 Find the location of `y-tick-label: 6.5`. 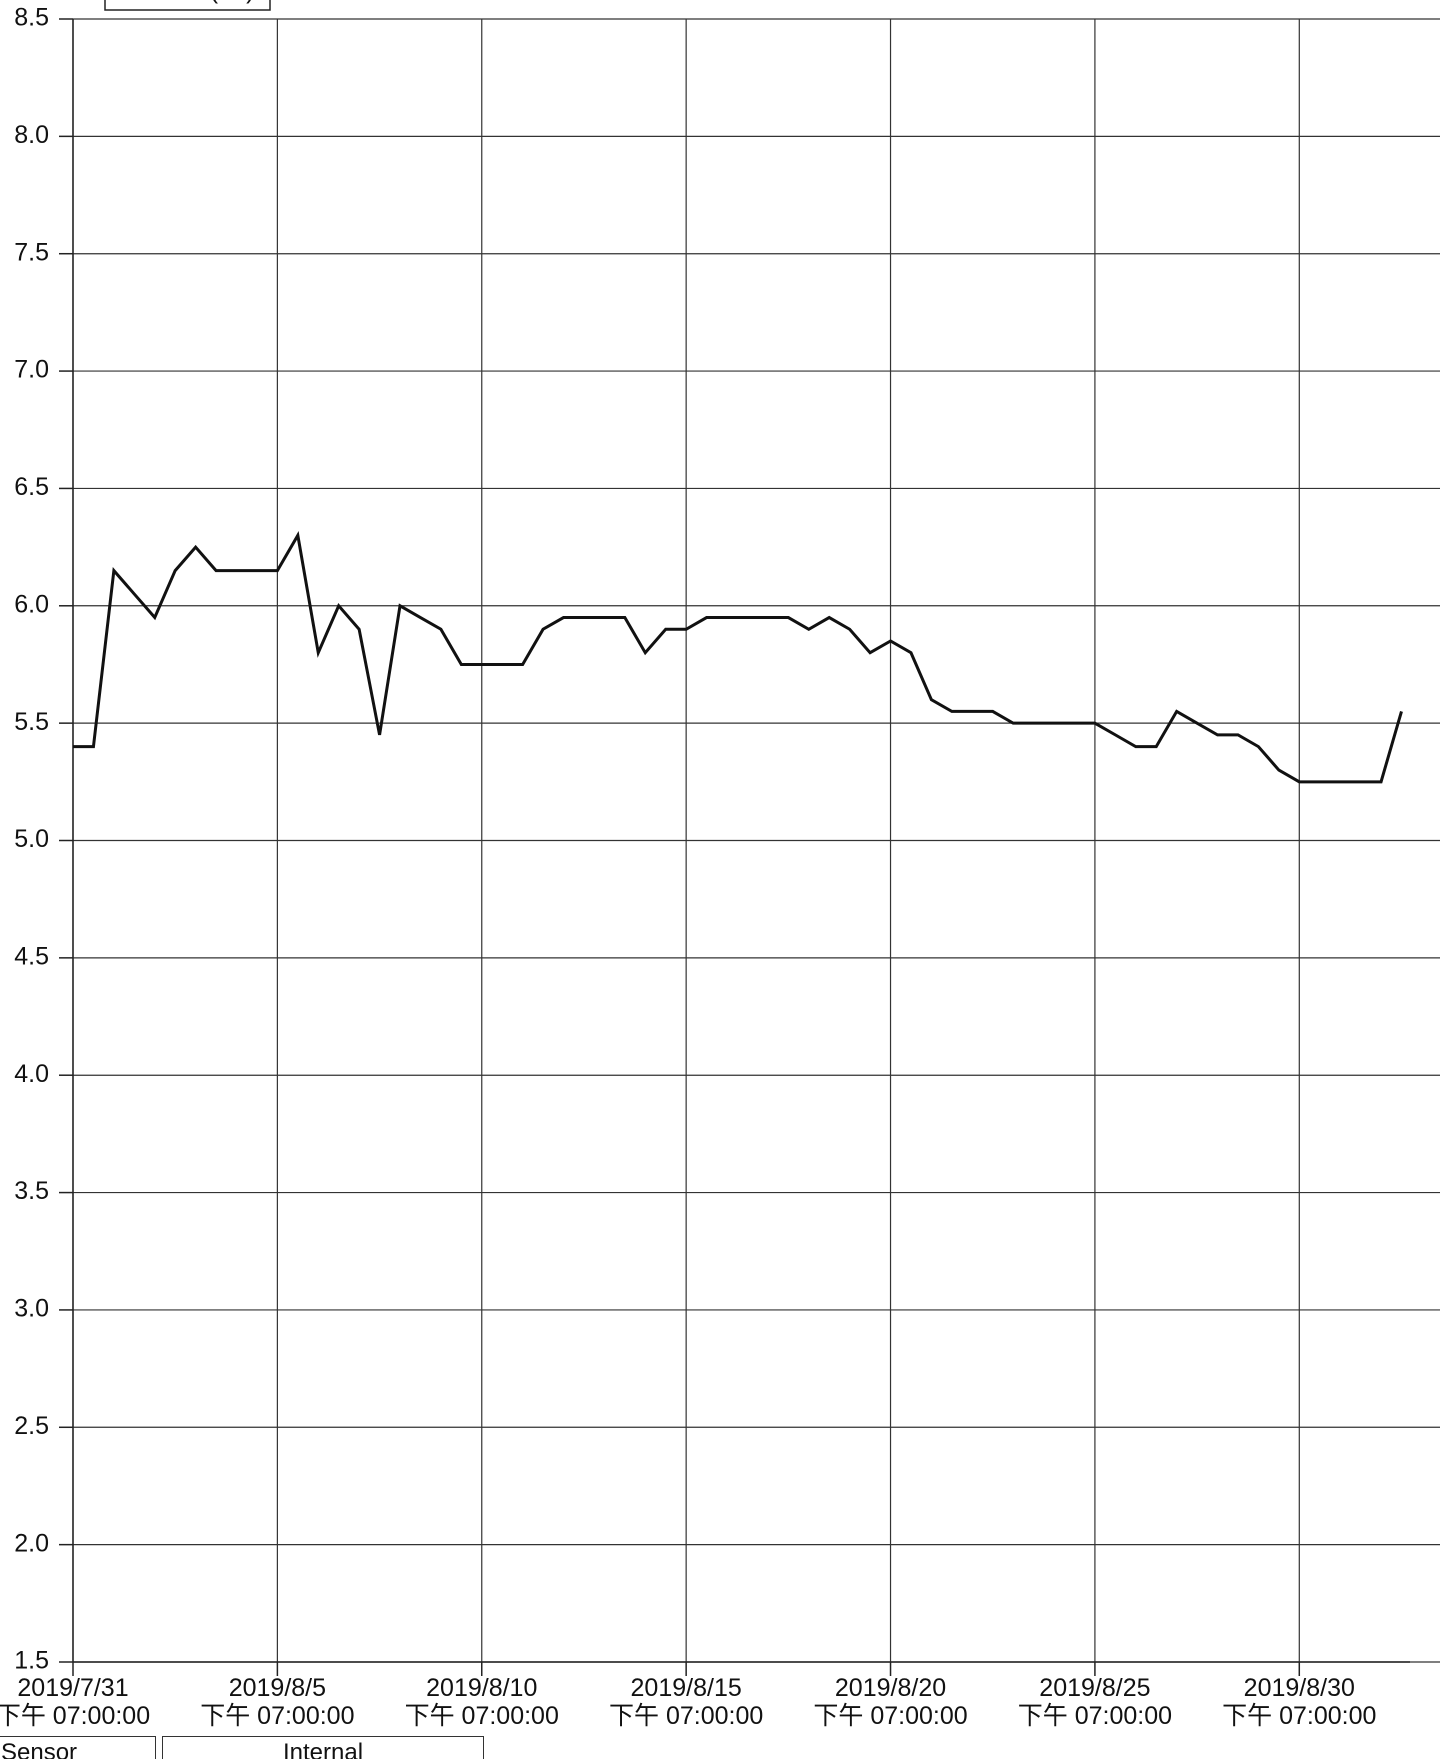

y-tick-label: 6.5 is located at coordinates (31, 487).